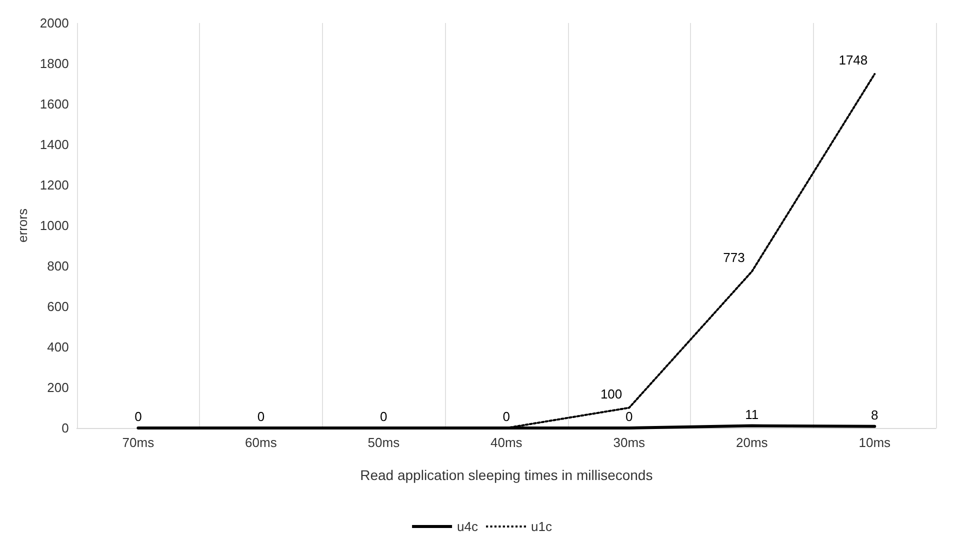 The image size is (964, 551). Describe the element at coordinates (54, 63) in the screenshot. I see `y-tick-label: 1800` at that location.